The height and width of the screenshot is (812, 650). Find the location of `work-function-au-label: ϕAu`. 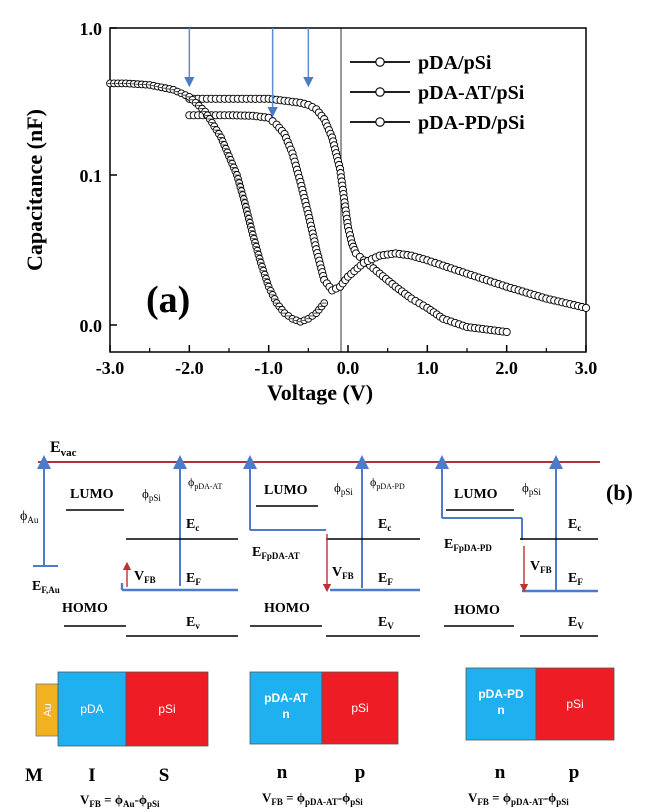

work-function-au-label: ϕAu is located at coordinates (29, 517).